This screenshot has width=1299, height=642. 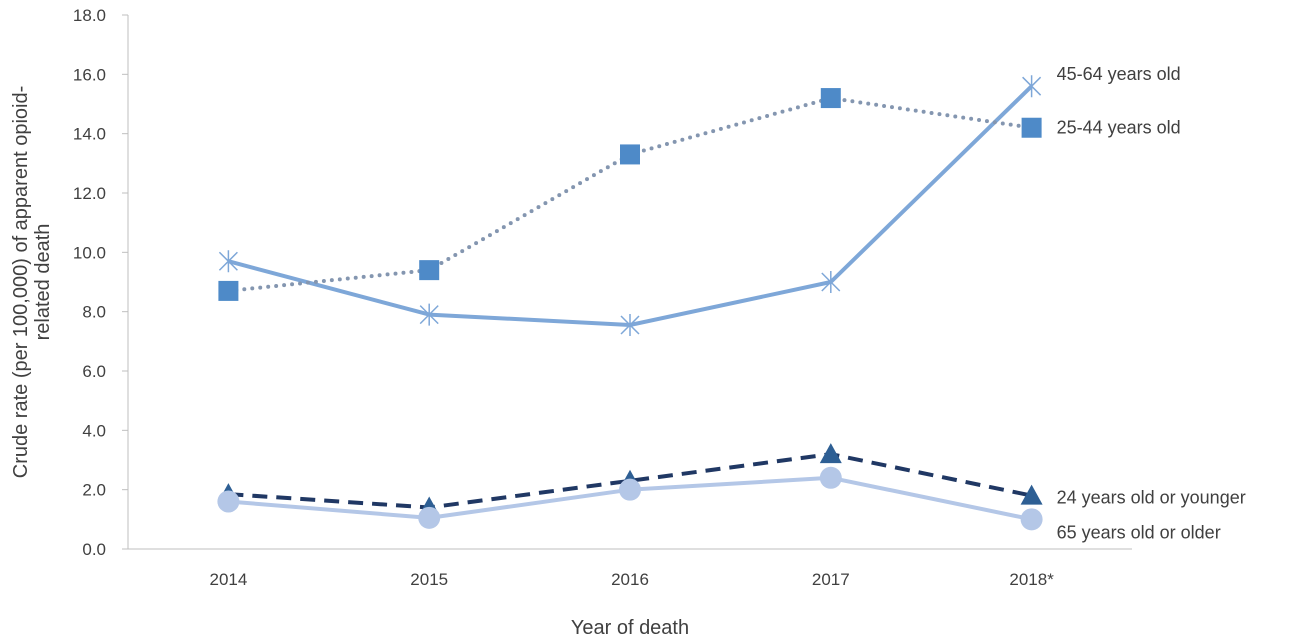 I want to click on x-tick-label: 2018*, so click(x=1031, y=579).